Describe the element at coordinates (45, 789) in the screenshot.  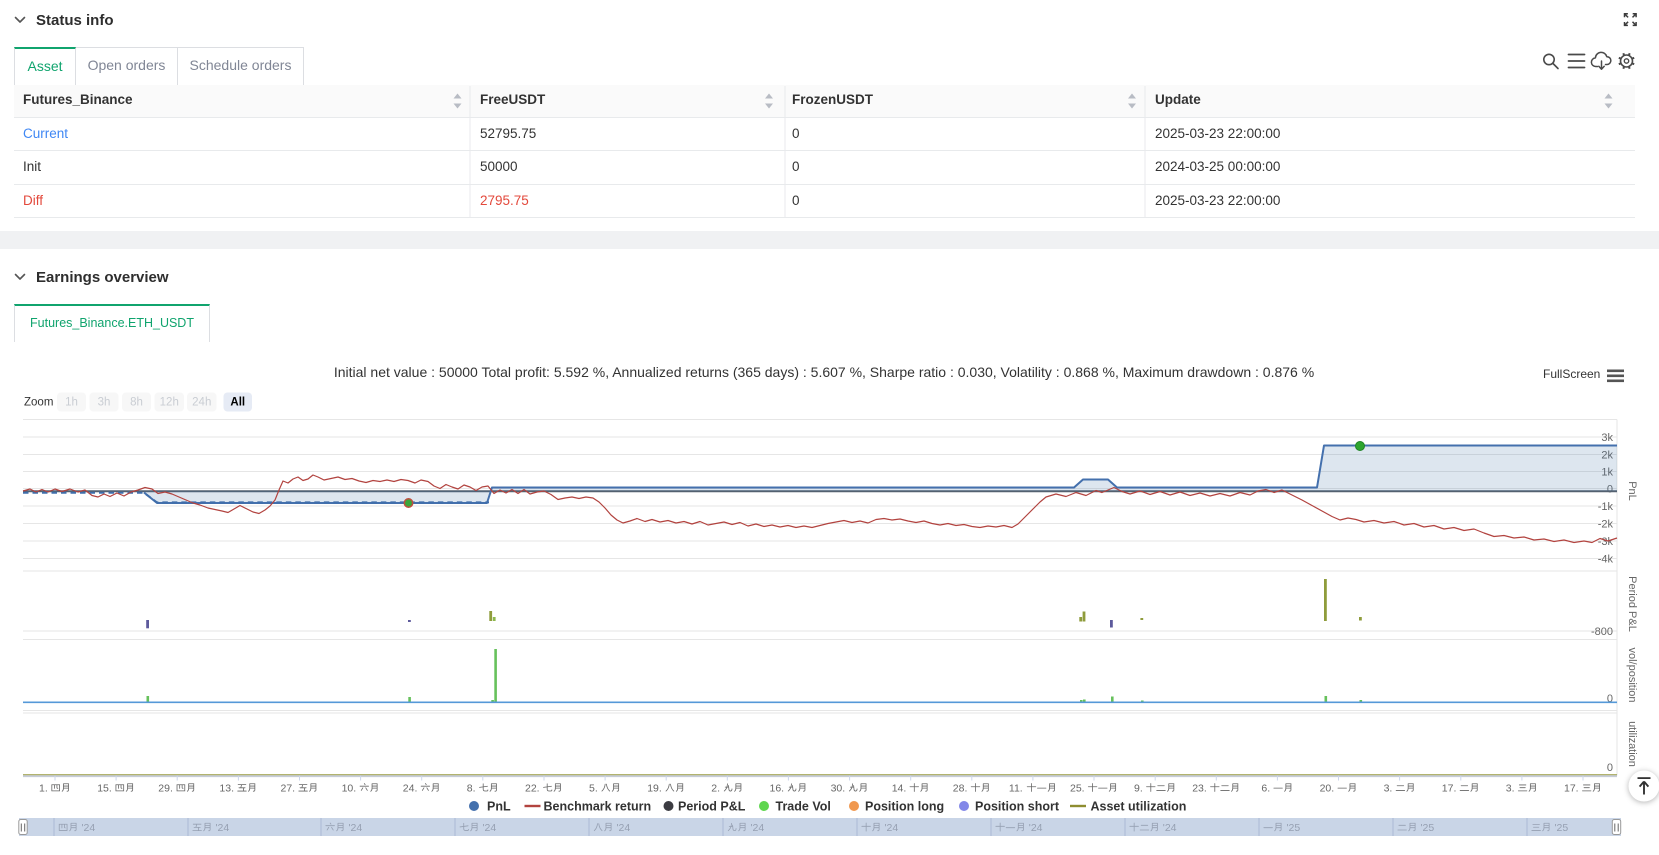
I see `svg-text: 1.` at that location.